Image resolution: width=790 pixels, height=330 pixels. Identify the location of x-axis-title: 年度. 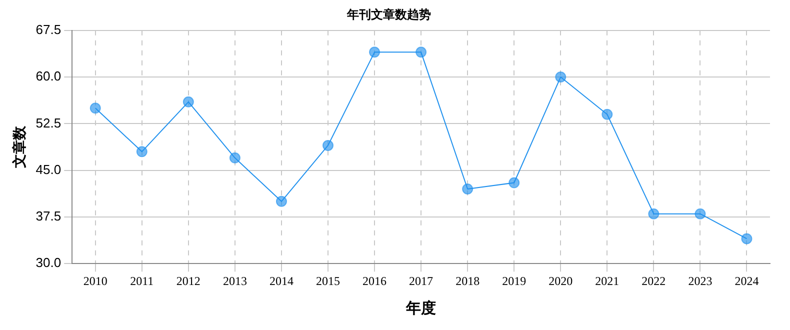
(420, 307).